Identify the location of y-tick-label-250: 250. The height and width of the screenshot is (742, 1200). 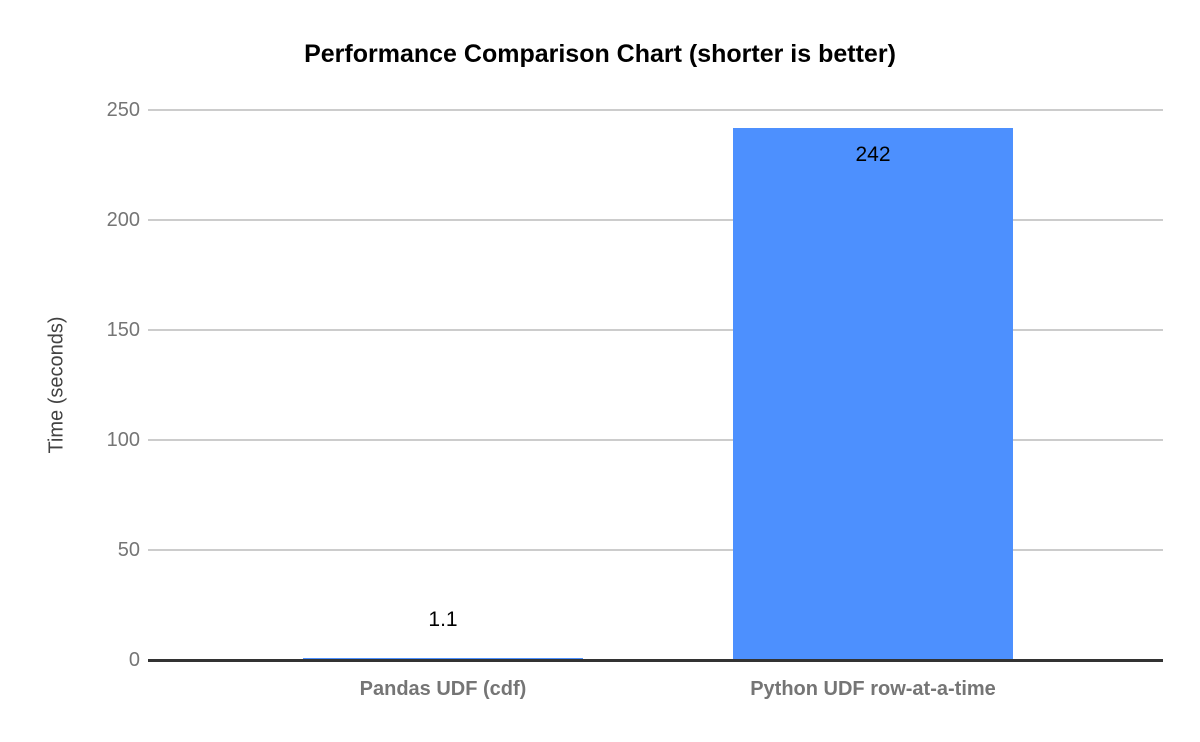
(123, 110).